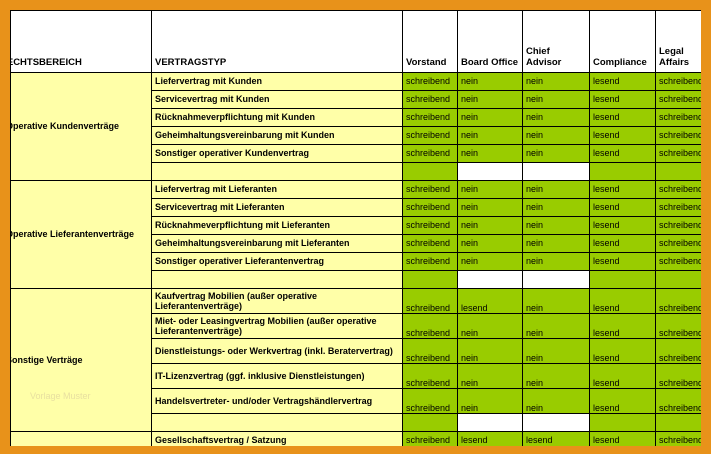 This screenshot has width=711, height=454. I want to click on header-compliance: Compliance, so click(622, 41).